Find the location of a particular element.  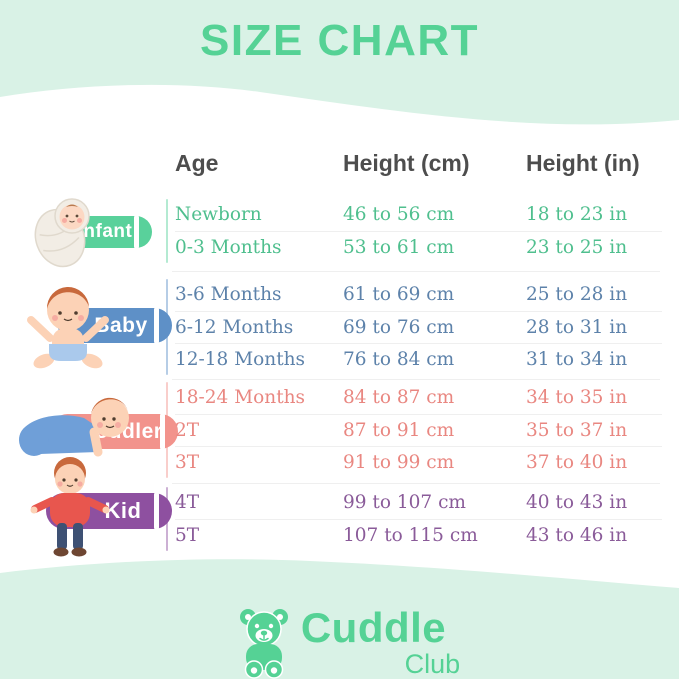

brand-logo: Cuddle Club is located at coordinates (339, 642).